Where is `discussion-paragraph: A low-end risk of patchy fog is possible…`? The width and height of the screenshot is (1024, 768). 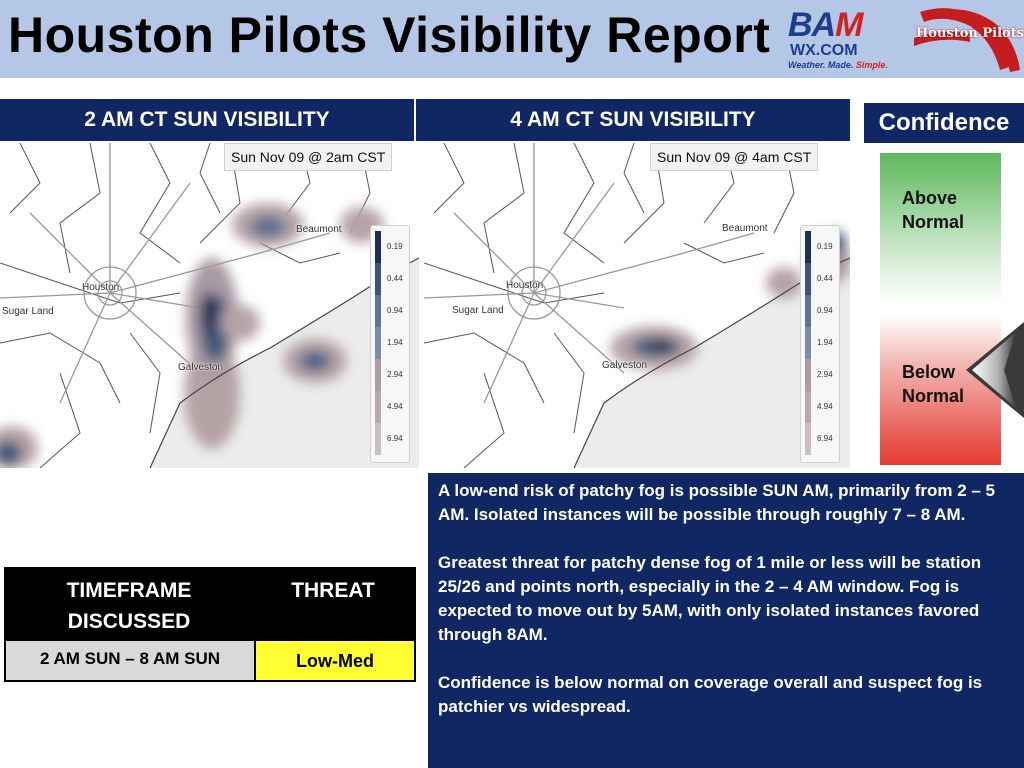
discussion-paragraph: A low-end risk of patchy fog is possible… is located at coordinates (717, 502).